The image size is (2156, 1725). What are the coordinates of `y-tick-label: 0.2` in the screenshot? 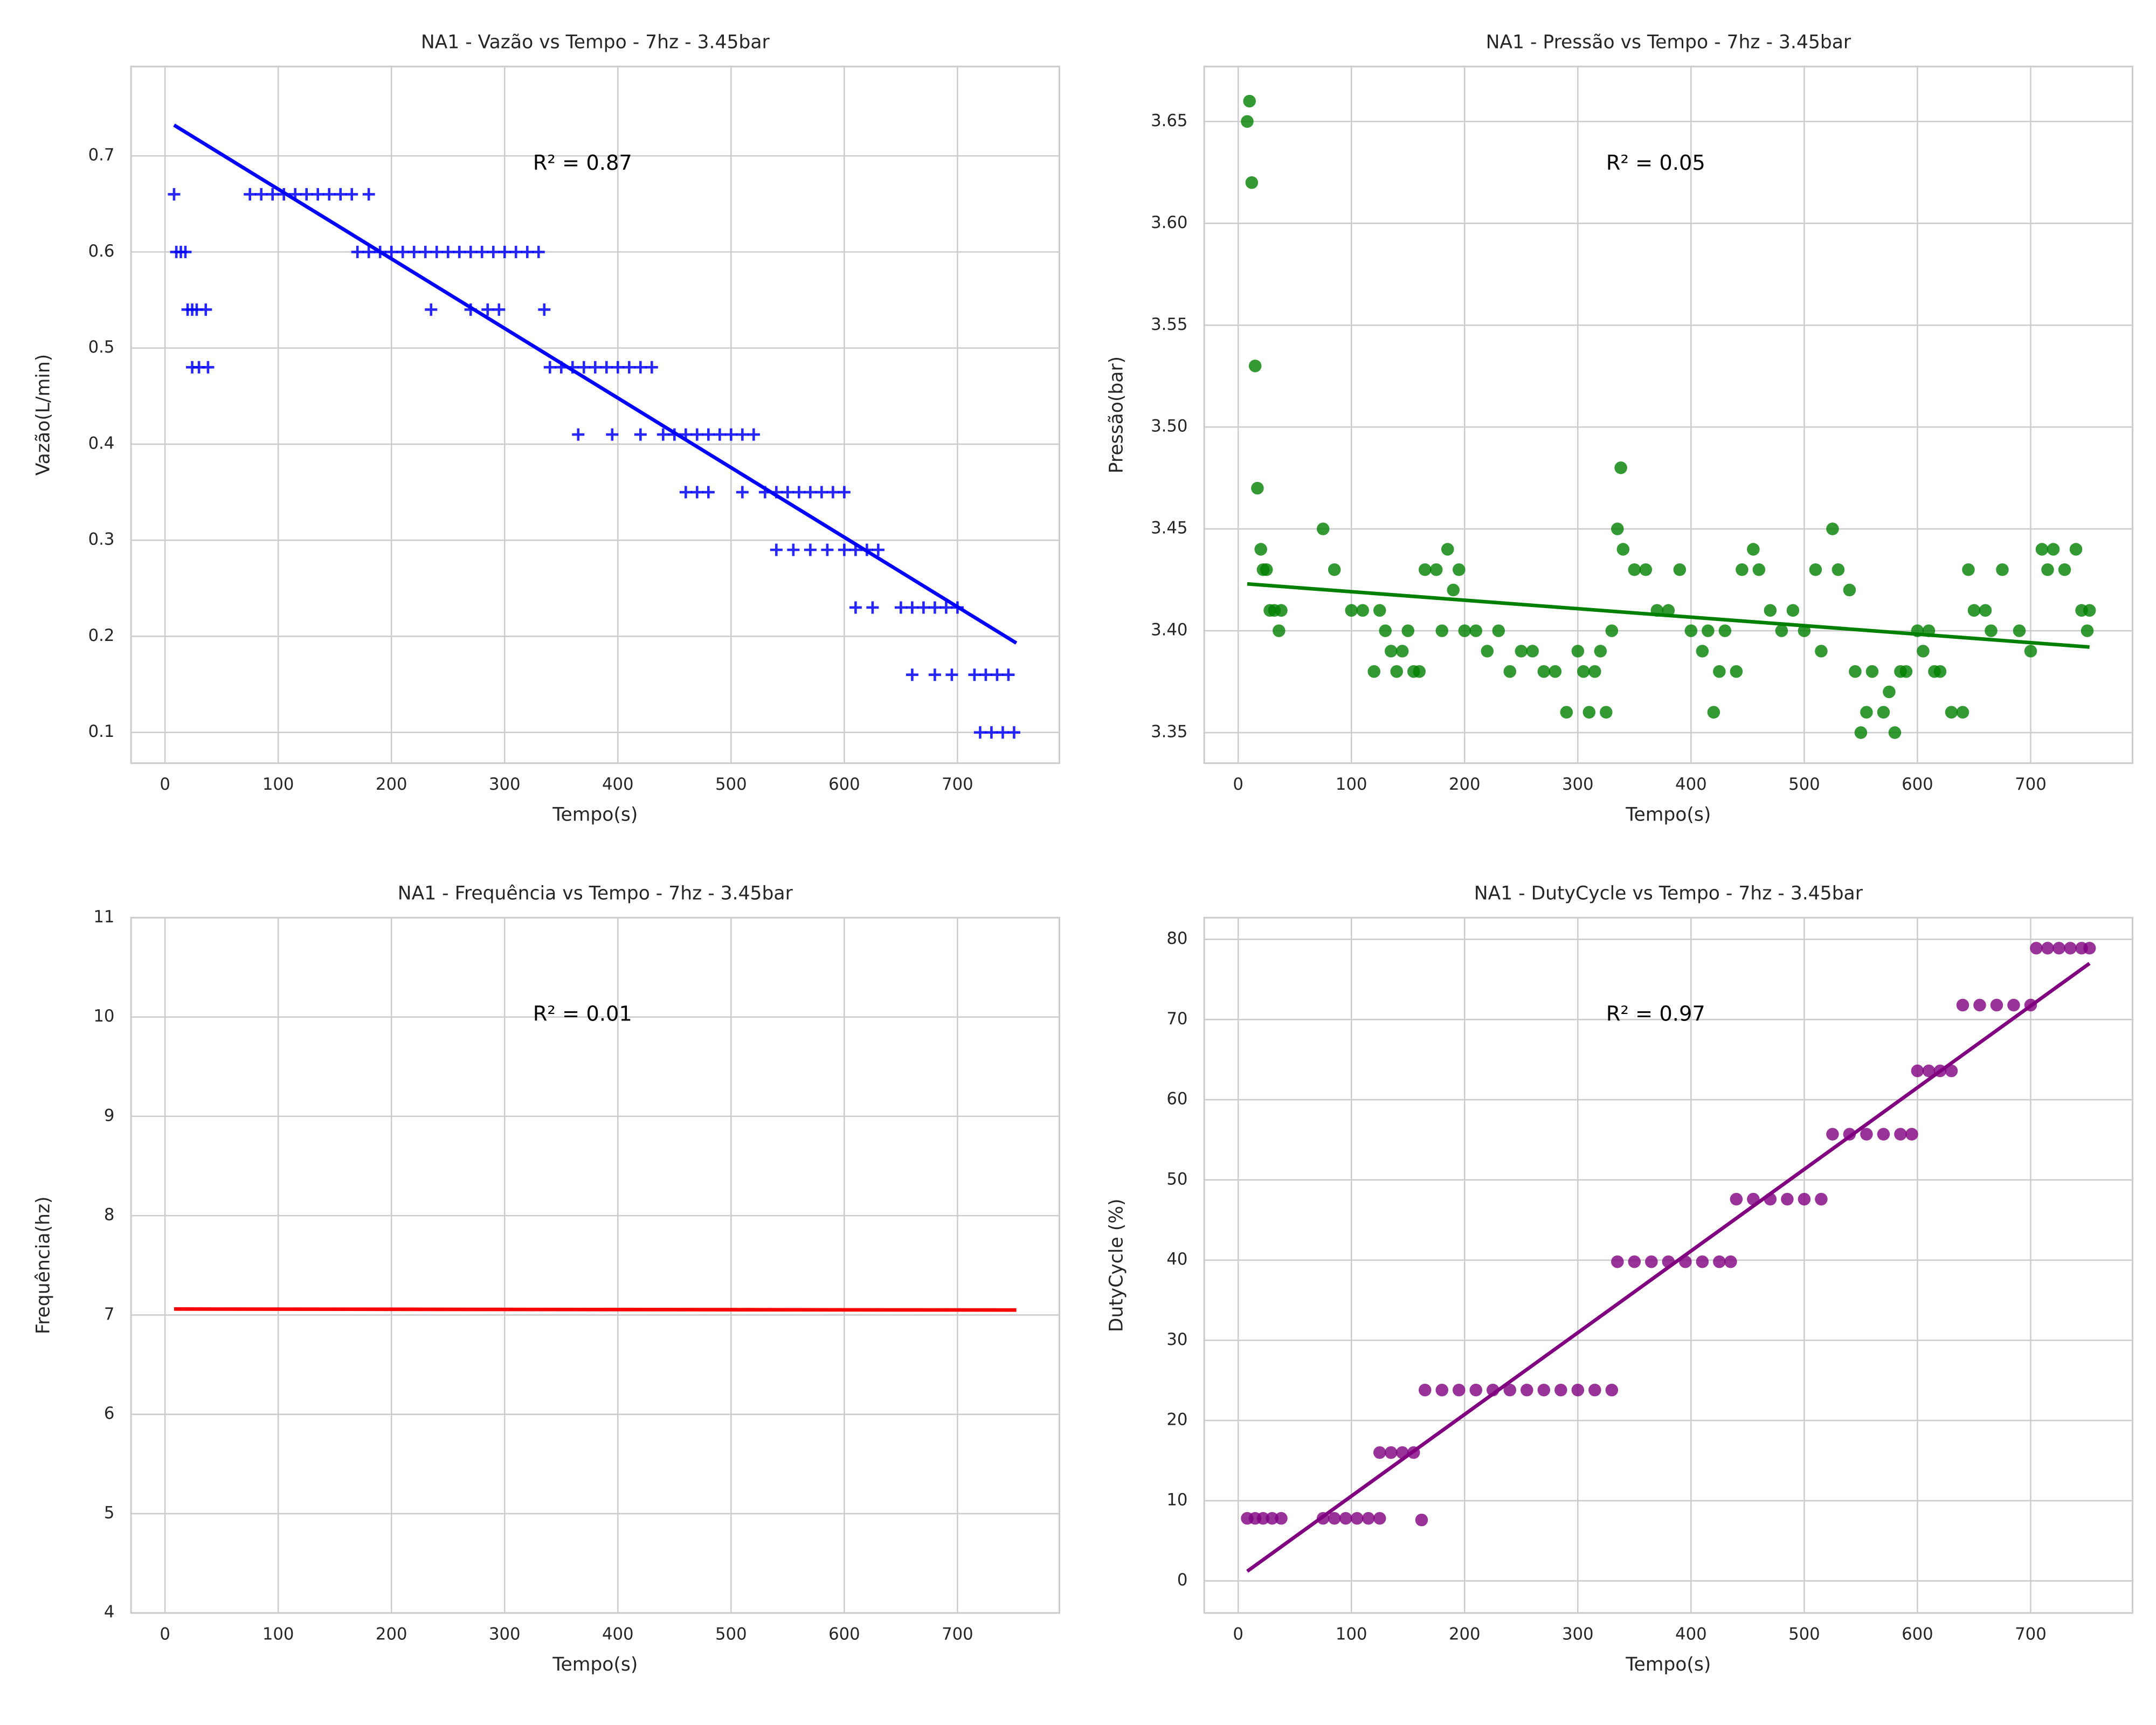 It's located at (101, 635).